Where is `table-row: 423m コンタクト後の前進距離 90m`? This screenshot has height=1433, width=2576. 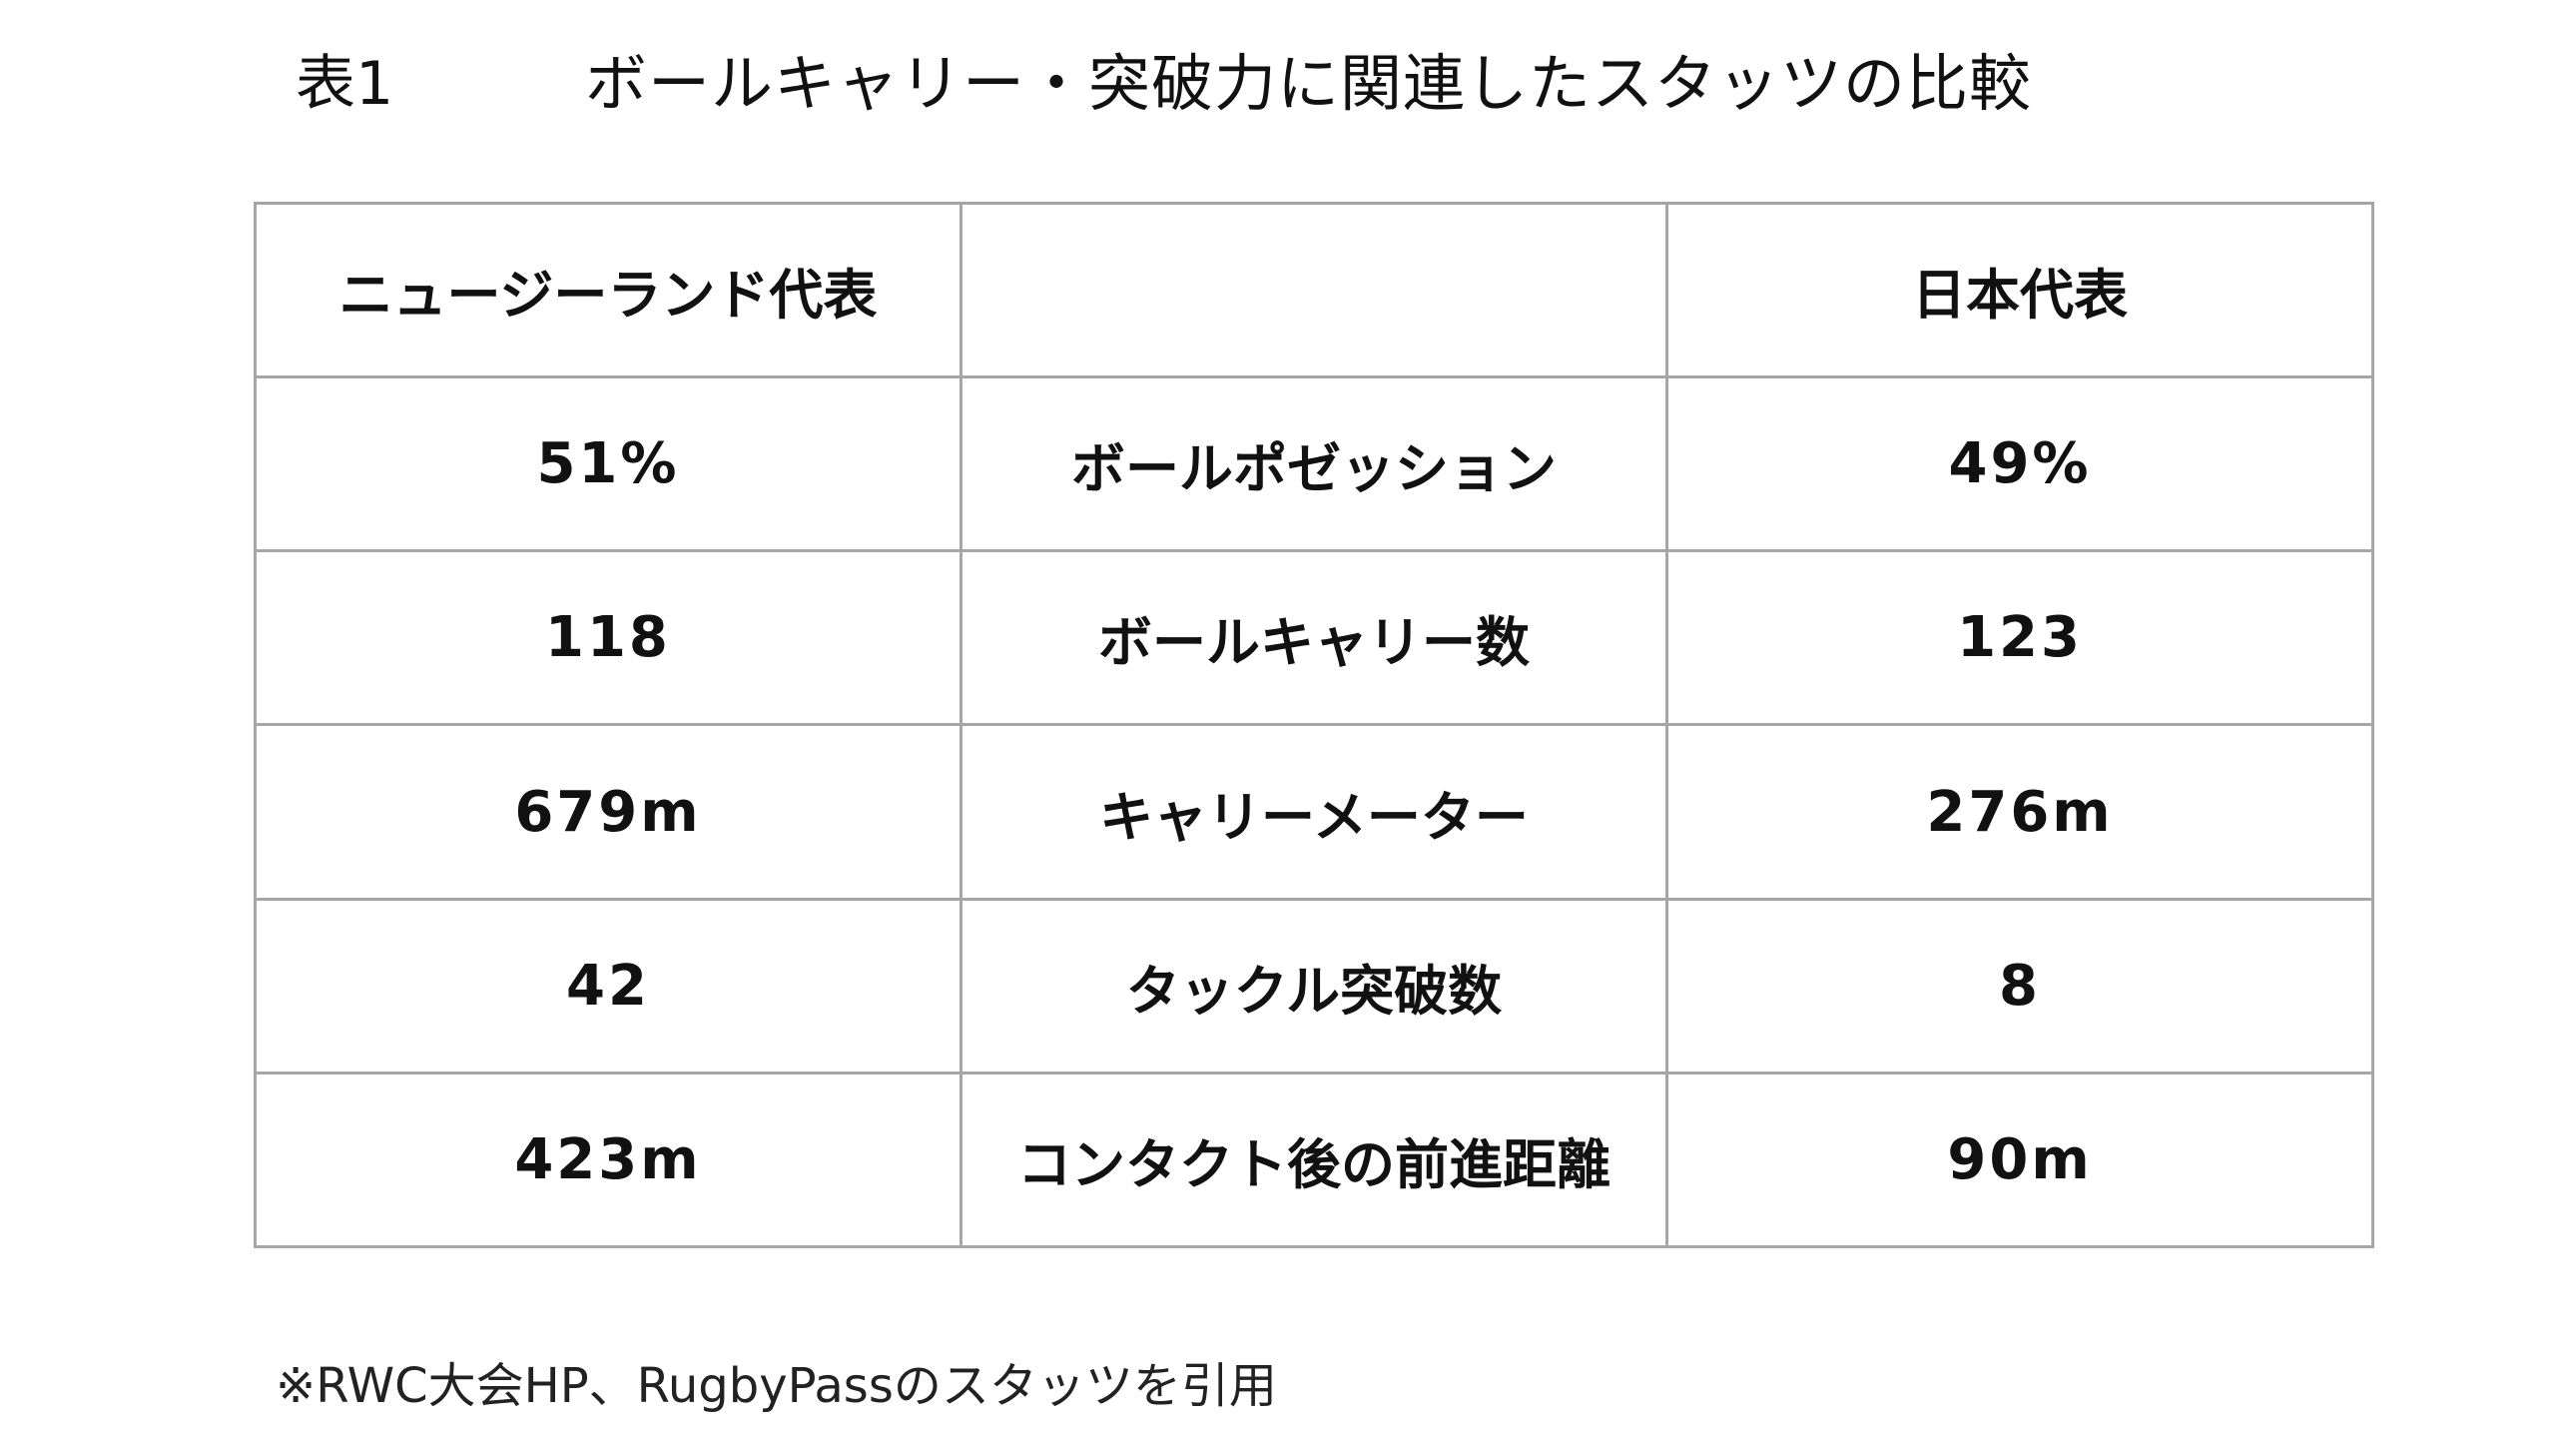
table-row: 423m コンタクト後の前進距離 90m is located at coordinates (1314, 1160).